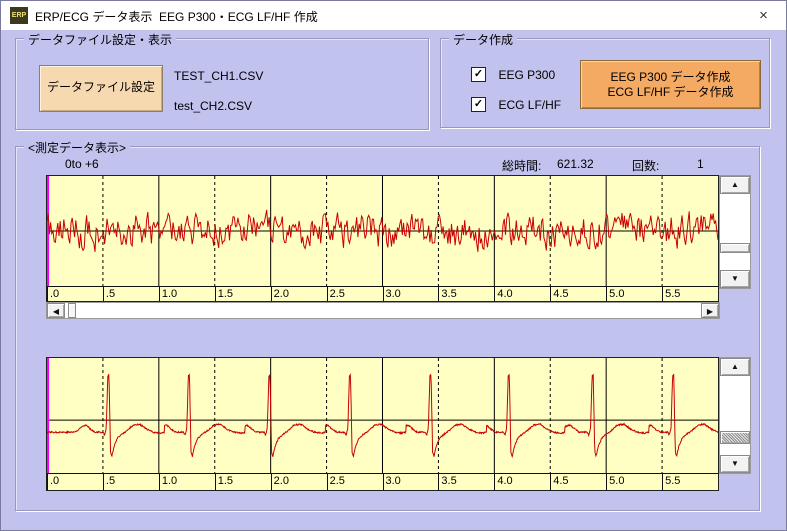 The width and height of the screenshot is (787, 531). I want to click on eeg-p300-checkbox-label: EEG P300, so click(527, 74).